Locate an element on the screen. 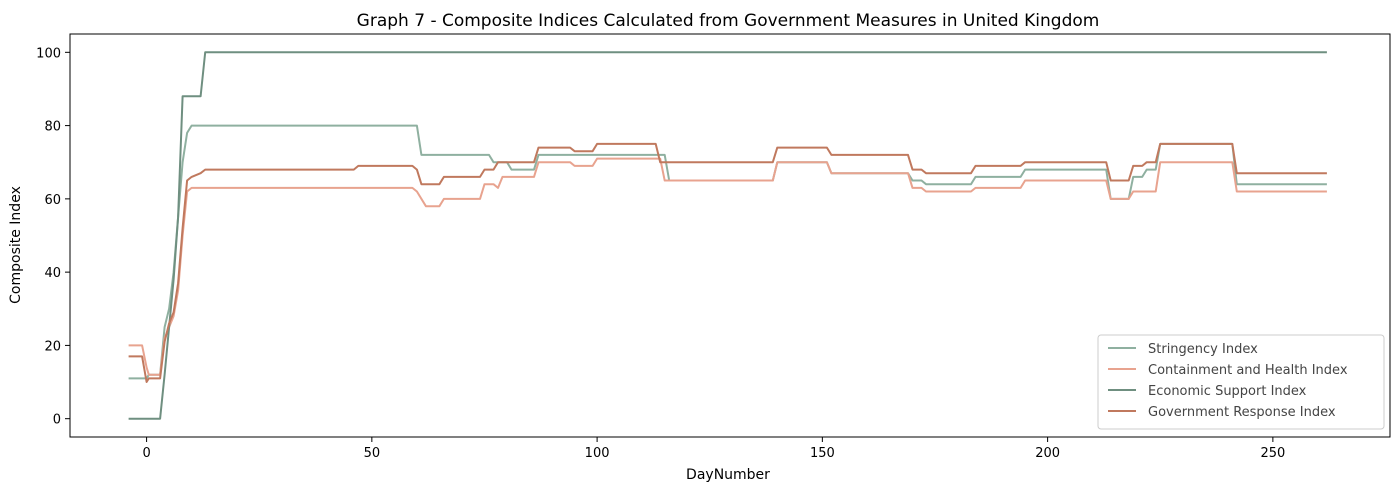  x-tick-label: 100 is located at coordinates (597, 453).